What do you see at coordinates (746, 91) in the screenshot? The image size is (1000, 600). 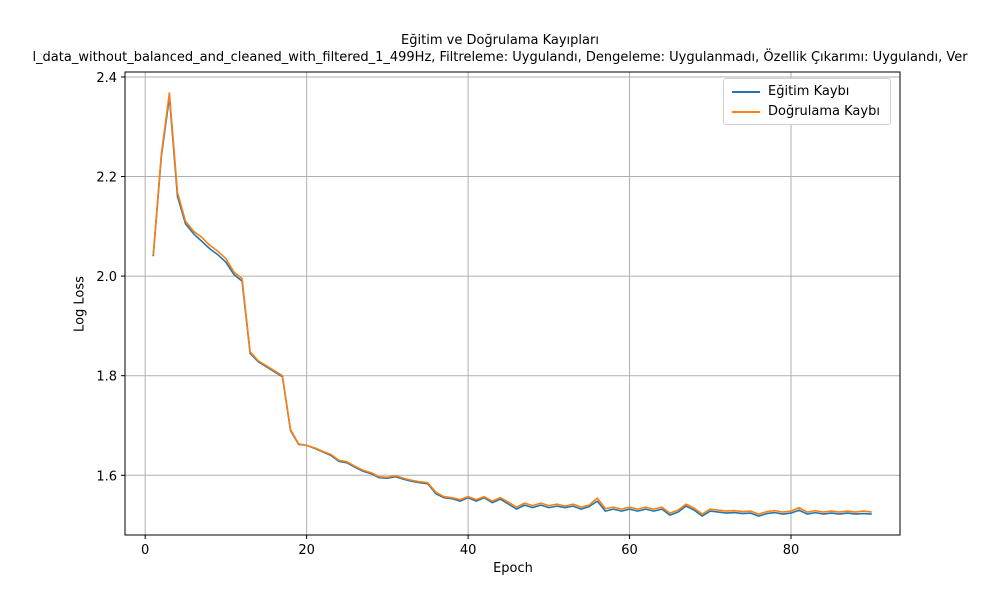 I see `legend-swatch-train` at bounding box center [746, 91].